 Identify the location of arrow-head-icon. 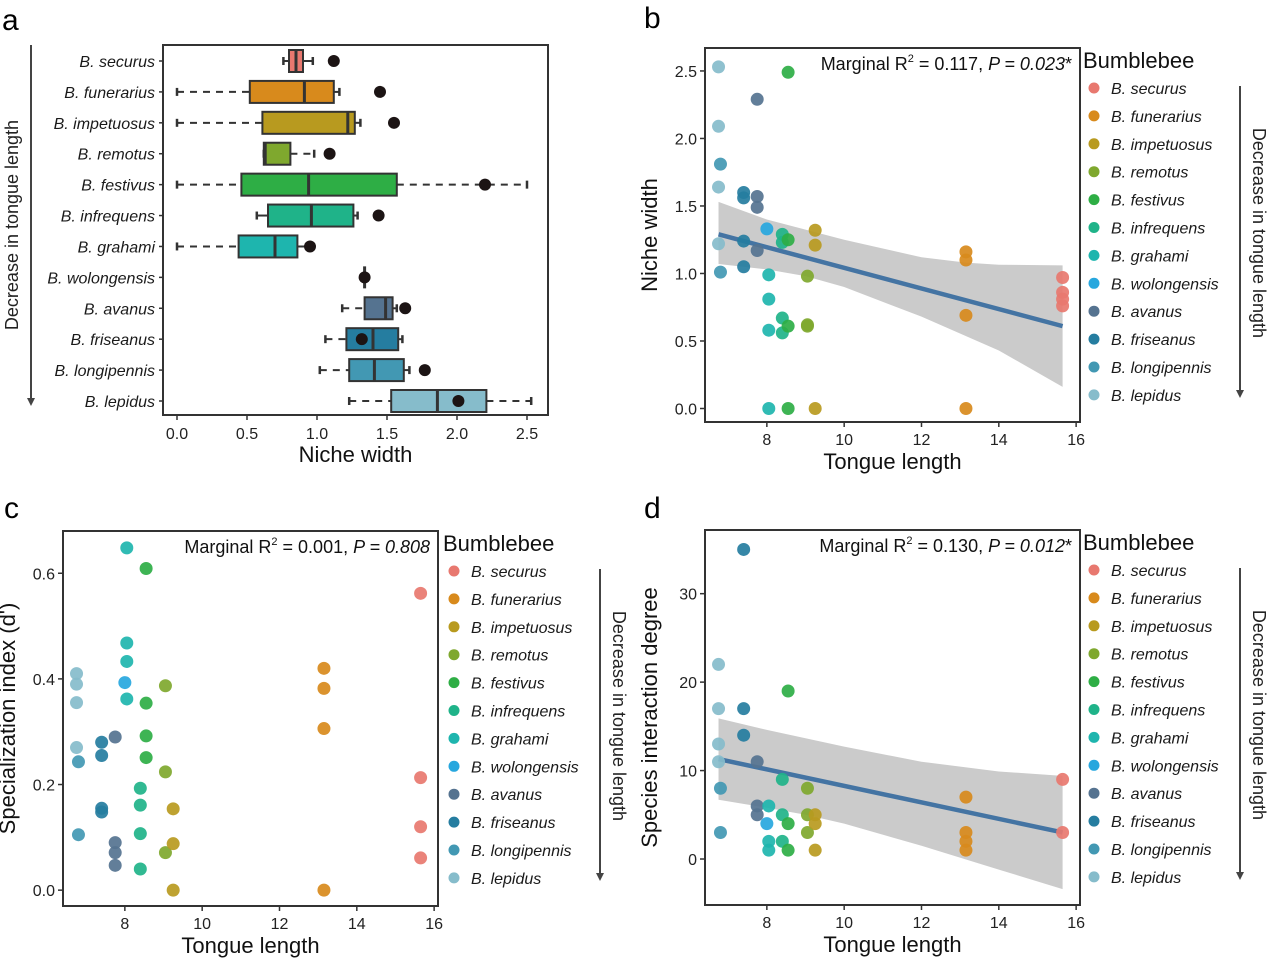
(1240, 876).